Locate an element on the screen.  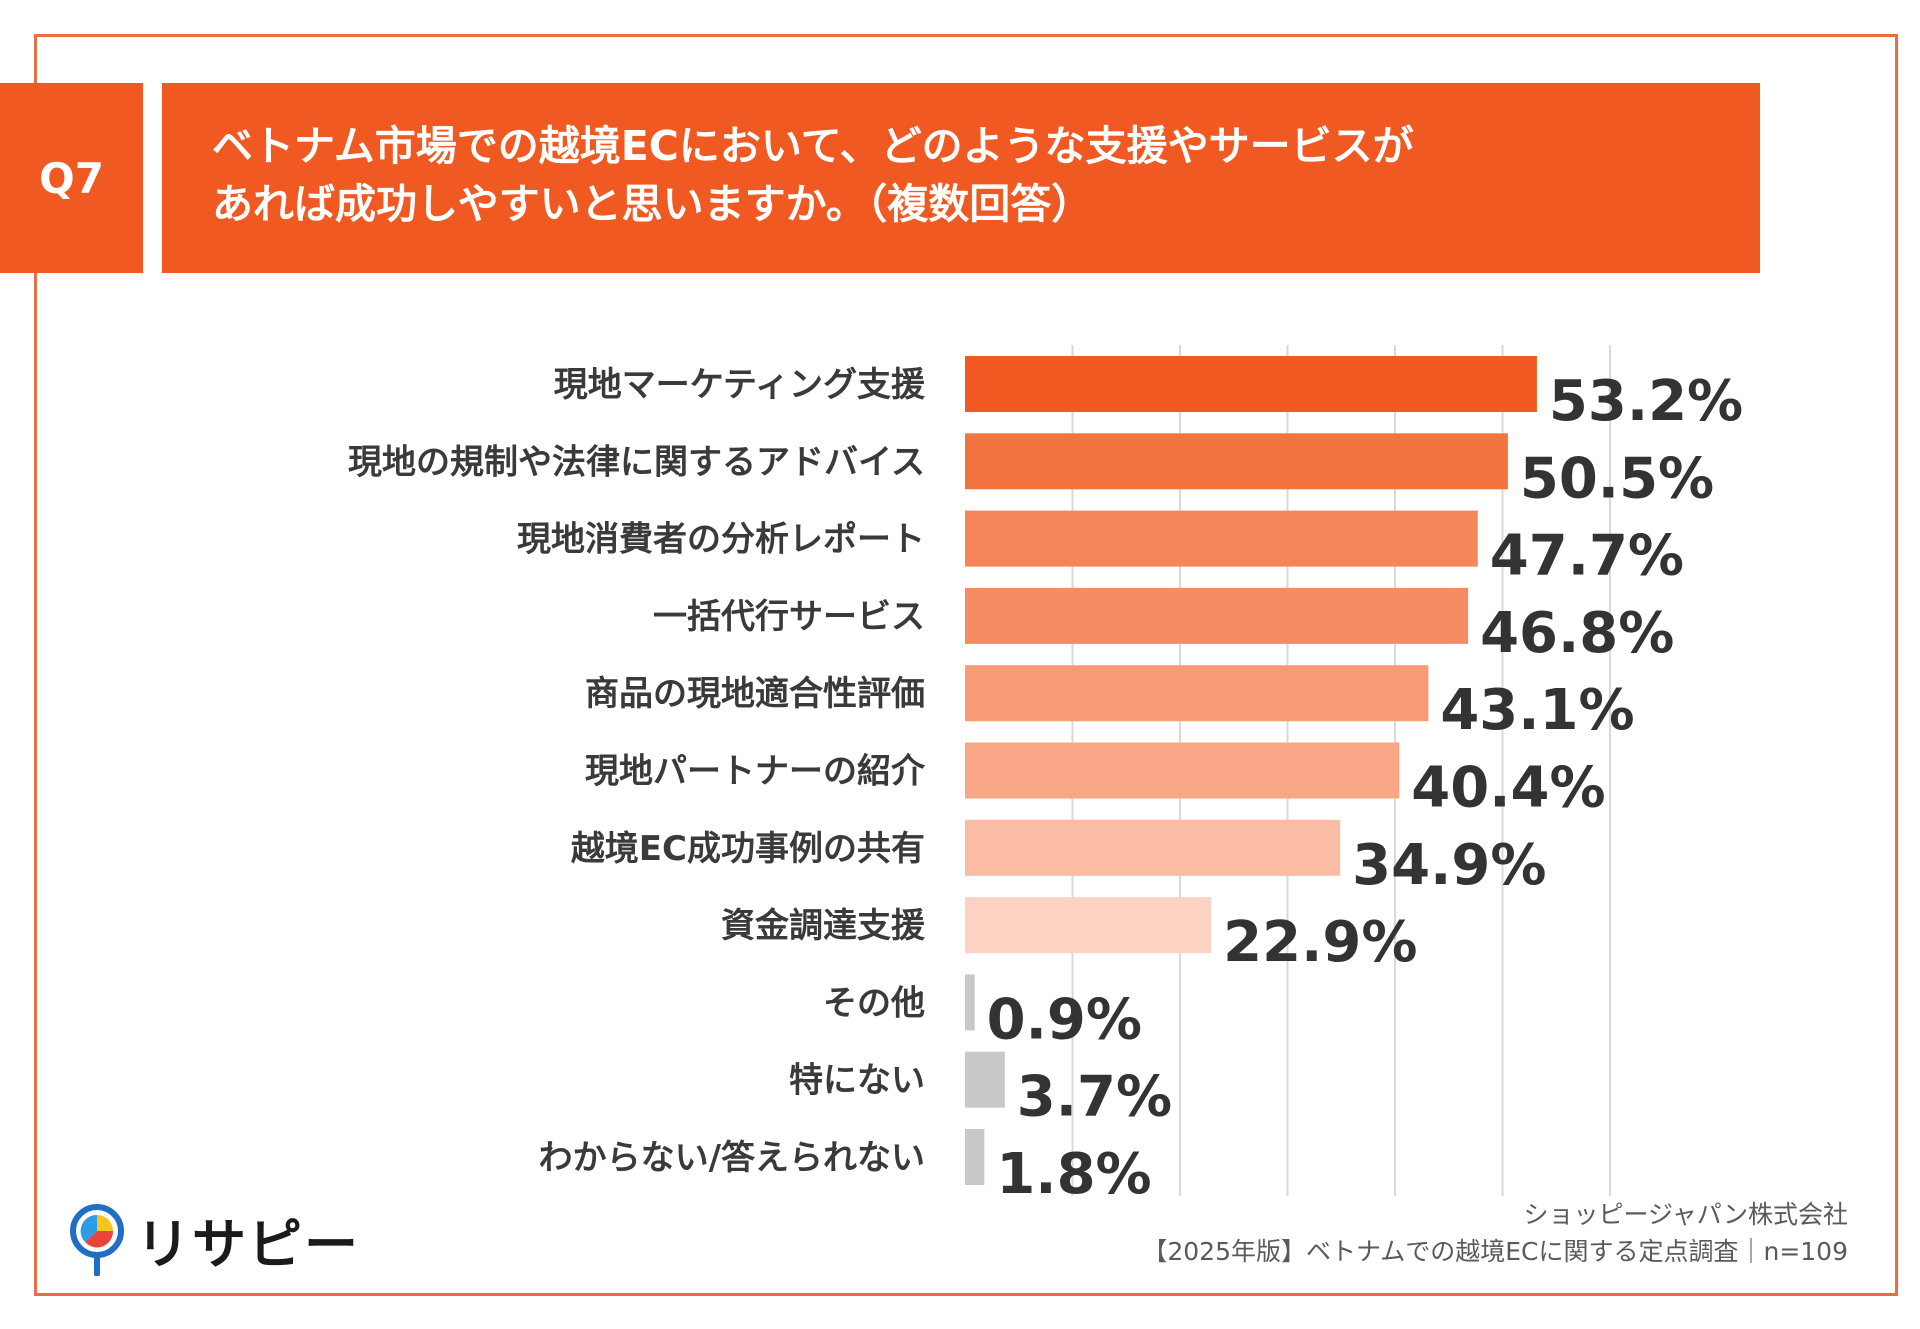
value-label: 0.9% is located at coordinates (1064, 1019).